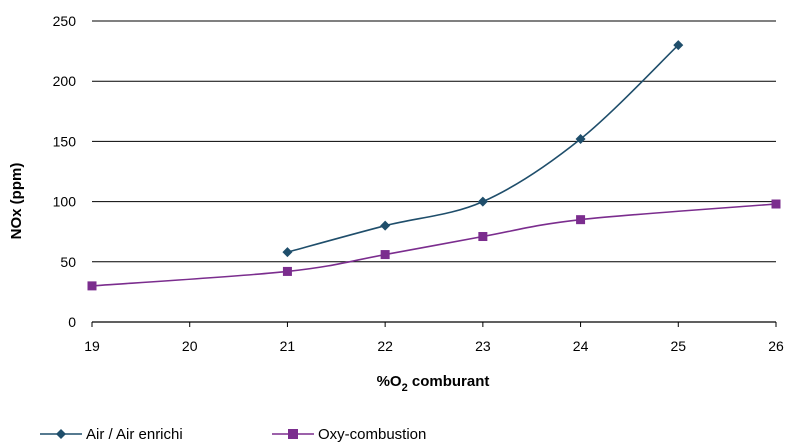 This screenshot has width=795, height=443. What do you see at coordinates (65, 202) in the screenshot?
I see `y-tick-100: 100` at bounding box center [65, 202].